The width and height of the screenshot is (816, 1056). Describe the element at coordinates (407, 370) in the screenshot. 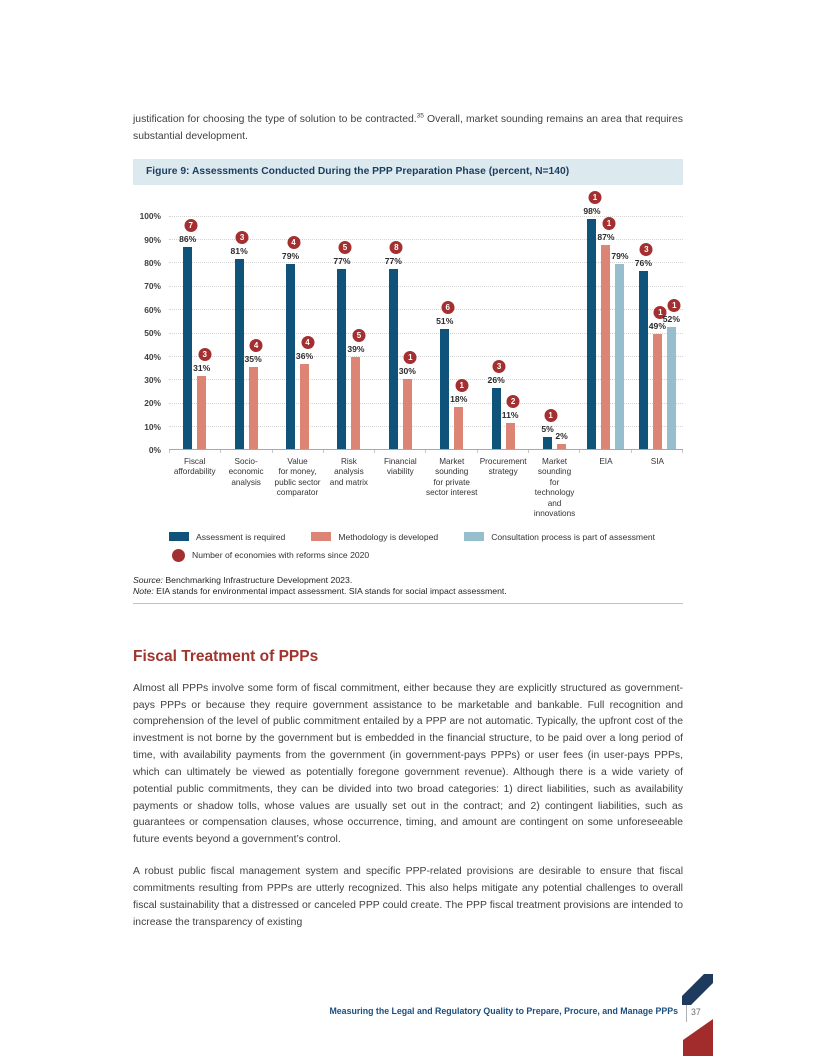

I see `value-label: 30%` at that location.